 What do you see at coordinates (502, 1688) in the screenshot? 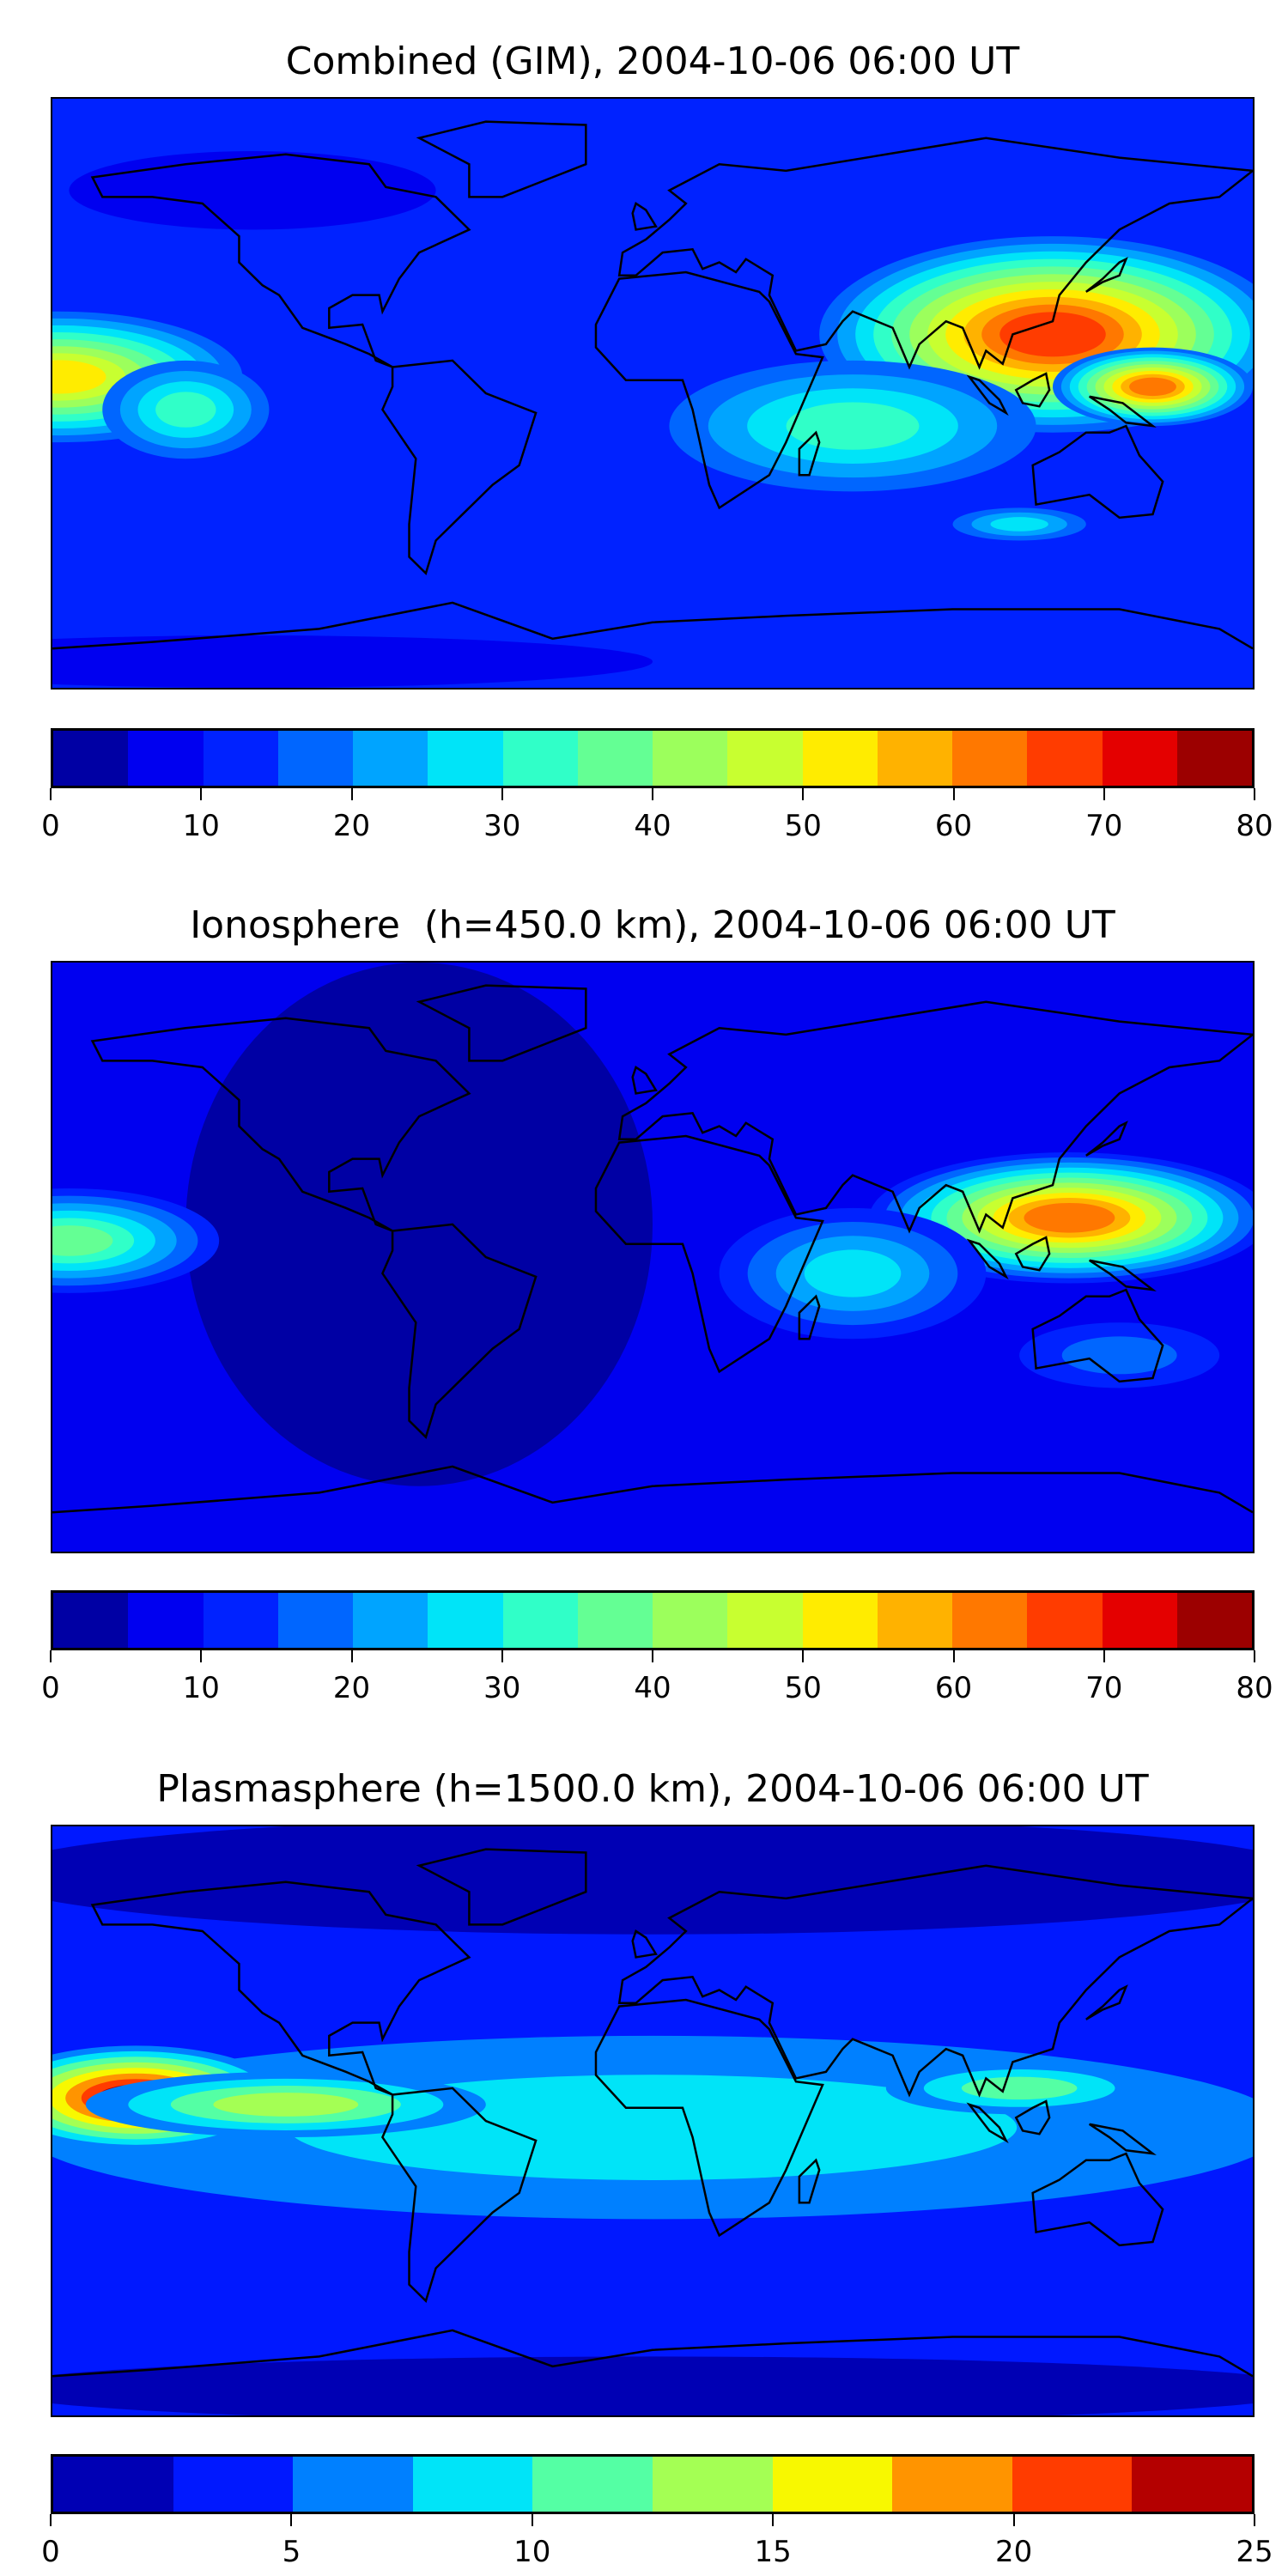
I see `colorbar-tick-label: 30` at bounding box center [502, 1688].